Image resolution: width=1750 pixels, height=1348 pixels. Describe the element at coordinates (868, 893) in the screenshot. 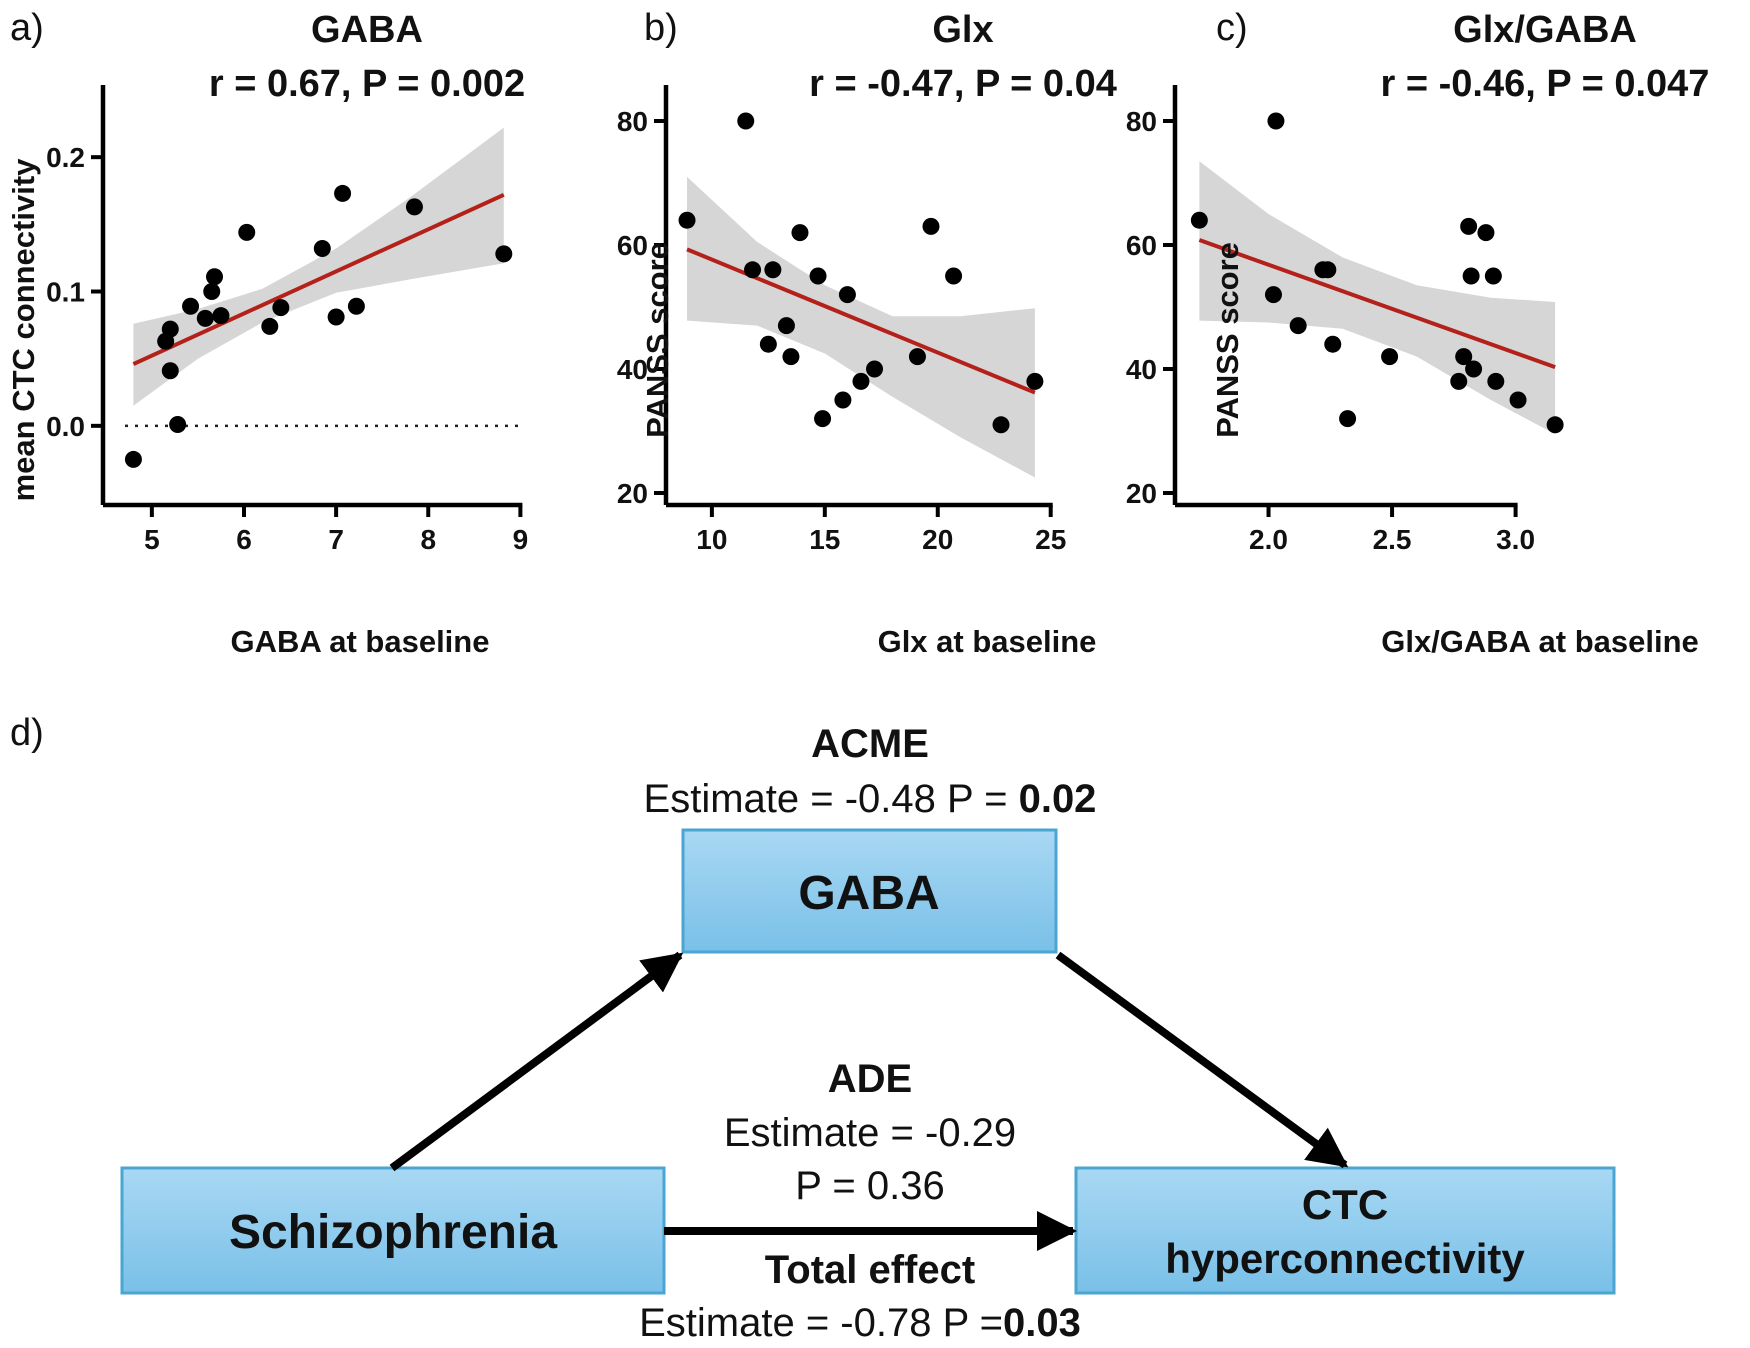

I see `mediator-box-label: GABA` at that location.